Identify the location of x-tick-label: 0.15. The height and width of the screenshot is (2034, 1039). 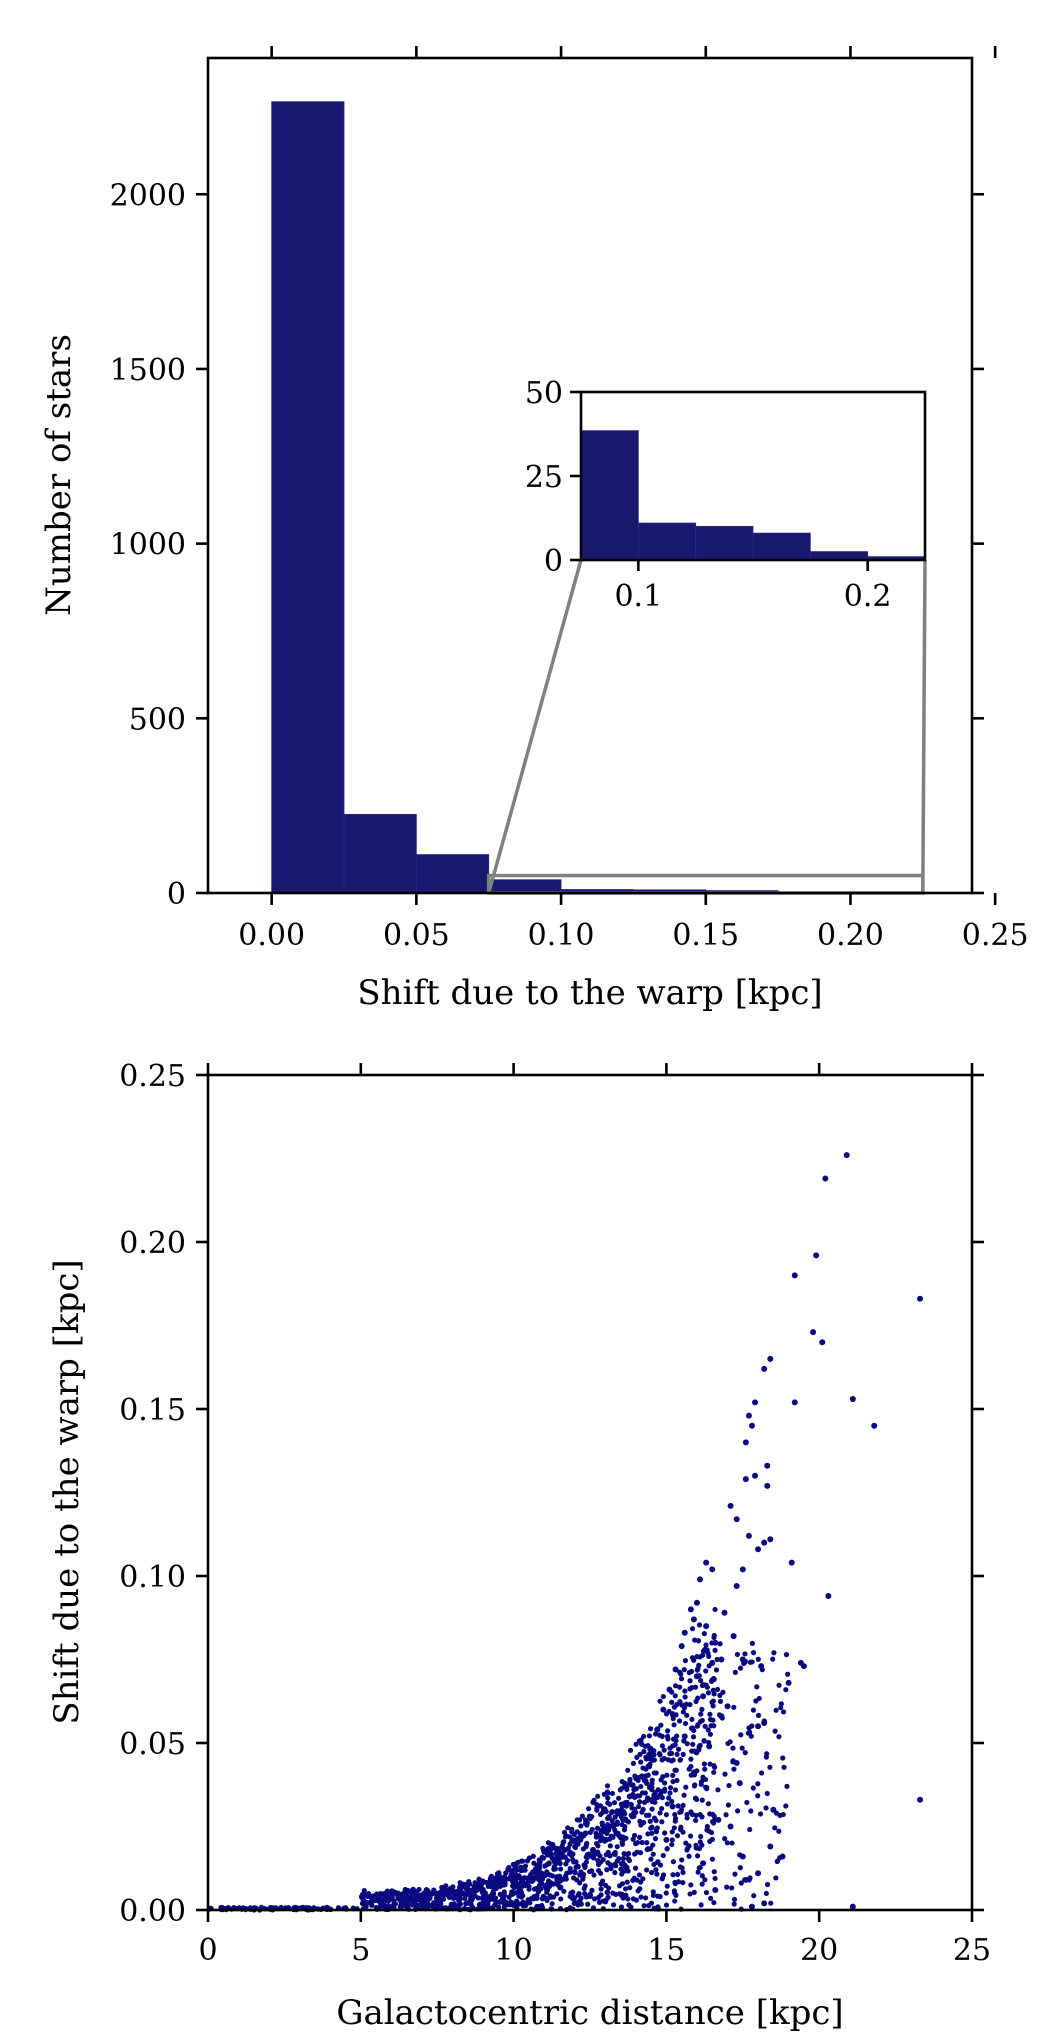
(705, 935).